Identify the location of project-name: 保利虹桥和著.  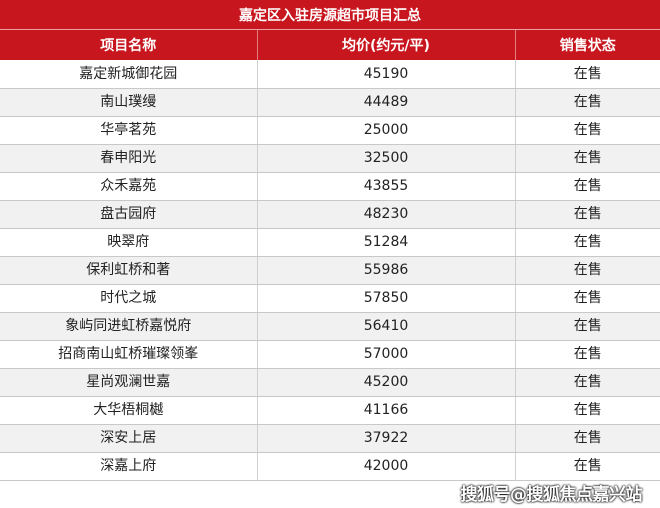
(128, 270).